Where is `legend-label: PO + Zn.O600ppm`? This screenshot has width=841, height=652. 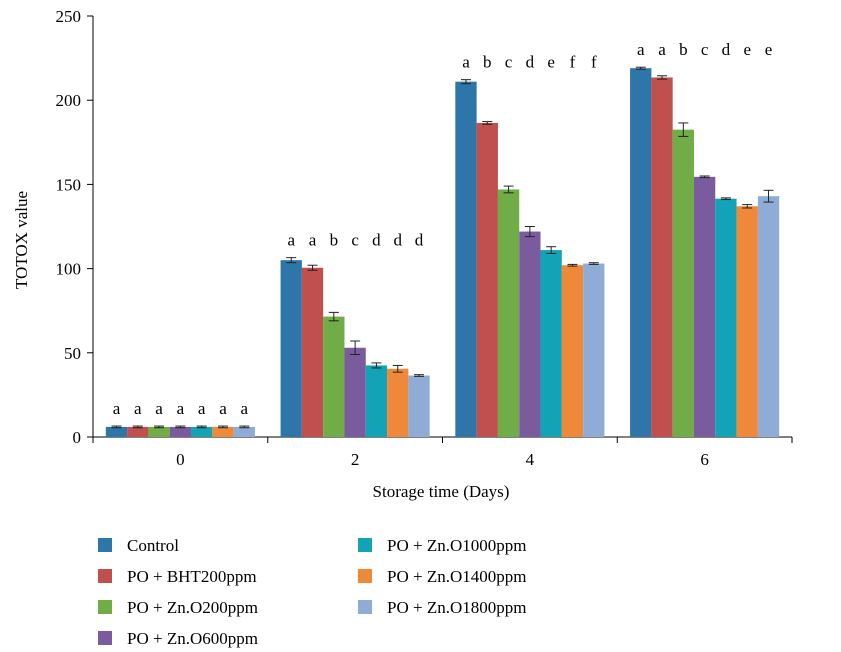 legend-label: PO + Zn.O600ppm is located at coordinates (192, 638).